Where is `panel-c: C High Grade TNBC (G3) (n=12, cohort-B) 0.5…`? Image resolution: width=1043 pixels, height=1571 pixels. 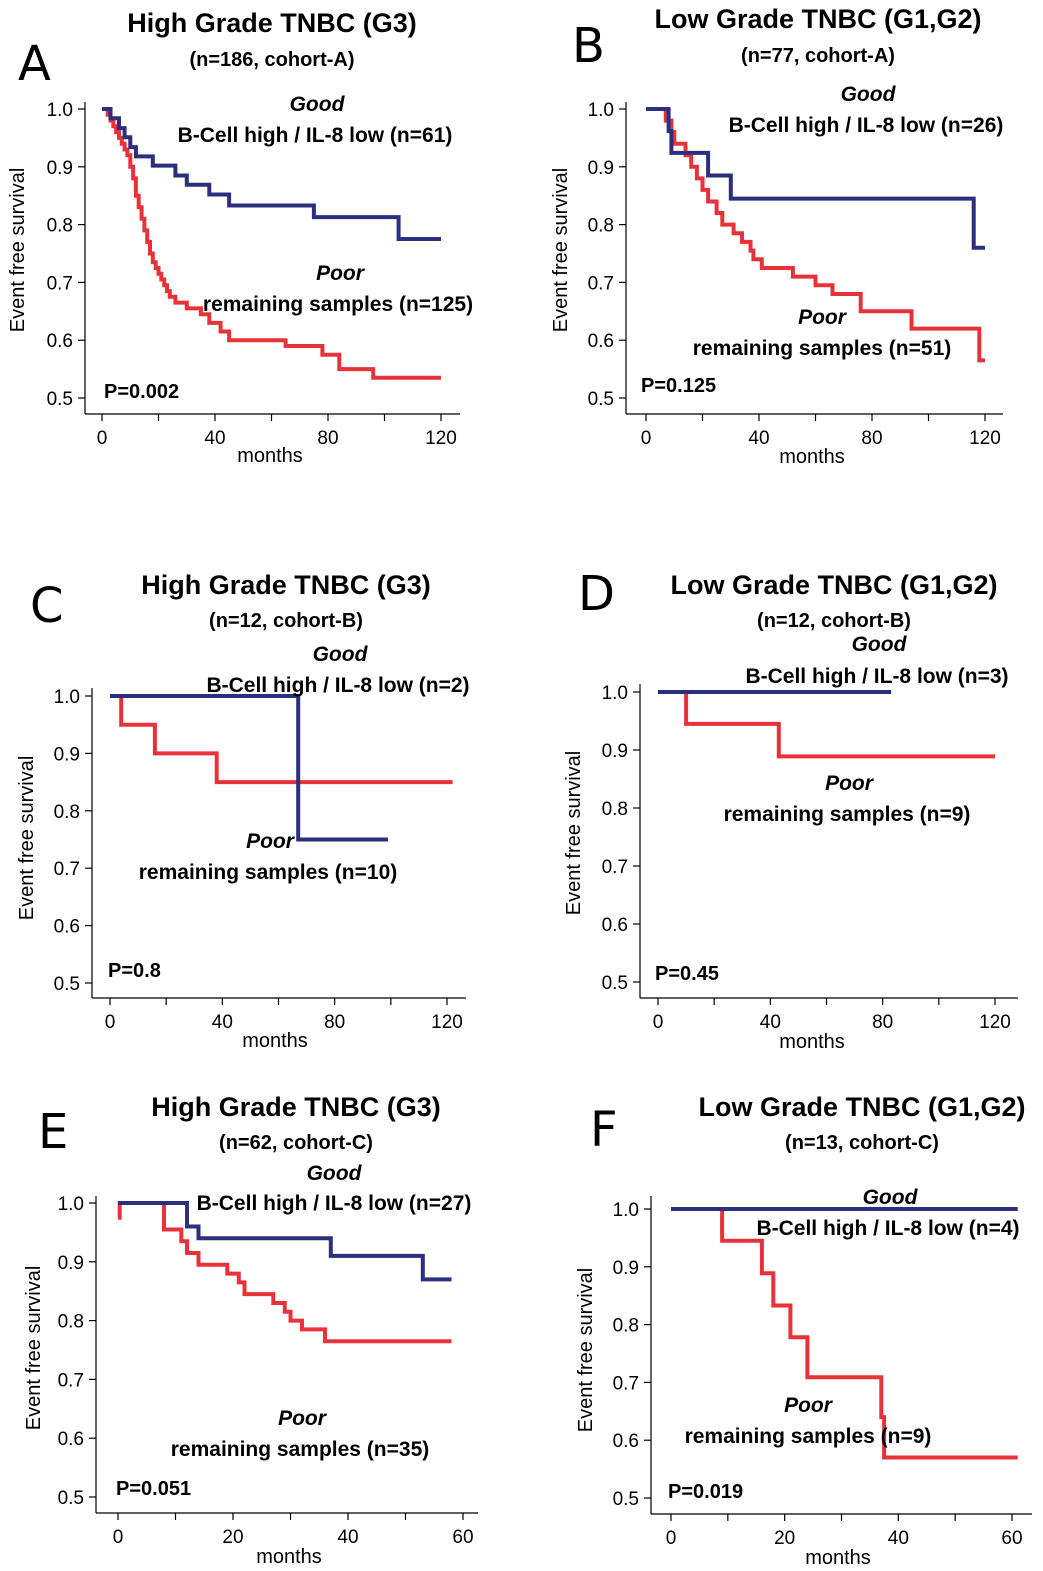 panel-c: C High Grade TNBC (G3) (n=12, cohort-B) 0.5… is located at coordinates (243, 811).